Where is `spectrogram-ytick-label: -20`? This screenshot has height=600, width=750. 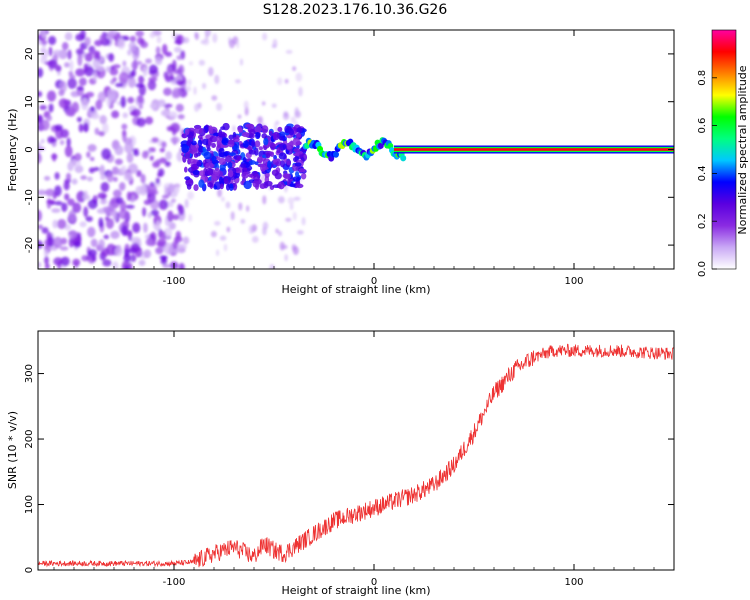
spectrogram-ytick-label: -20 is located at coordinates (29, 245).